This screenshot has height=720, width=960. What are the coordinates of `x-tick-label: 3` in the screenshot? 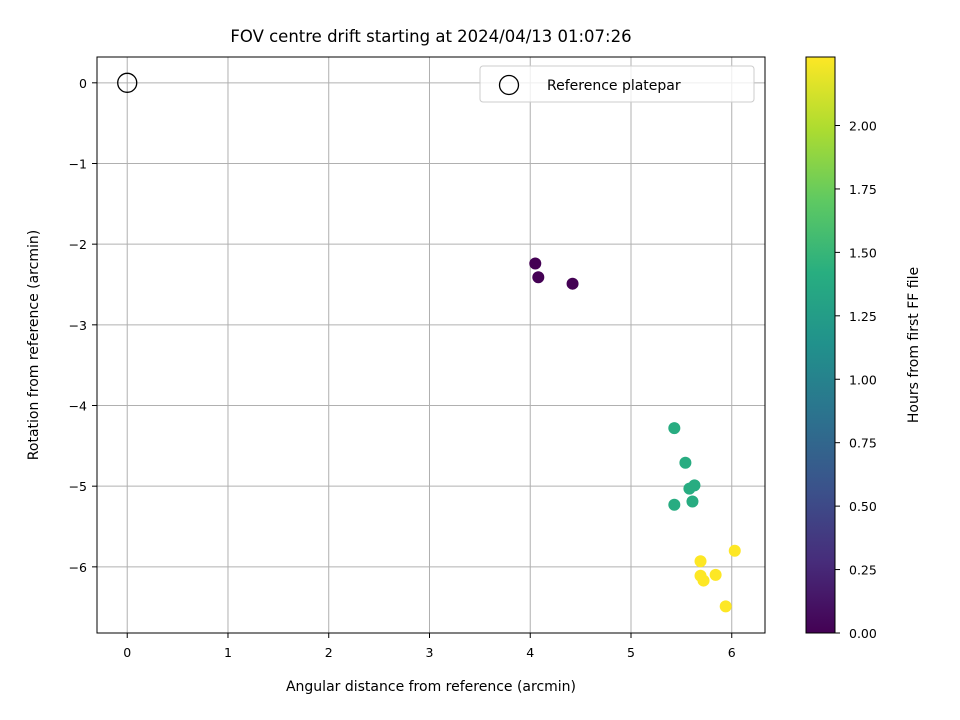 It's located at (430, 652).